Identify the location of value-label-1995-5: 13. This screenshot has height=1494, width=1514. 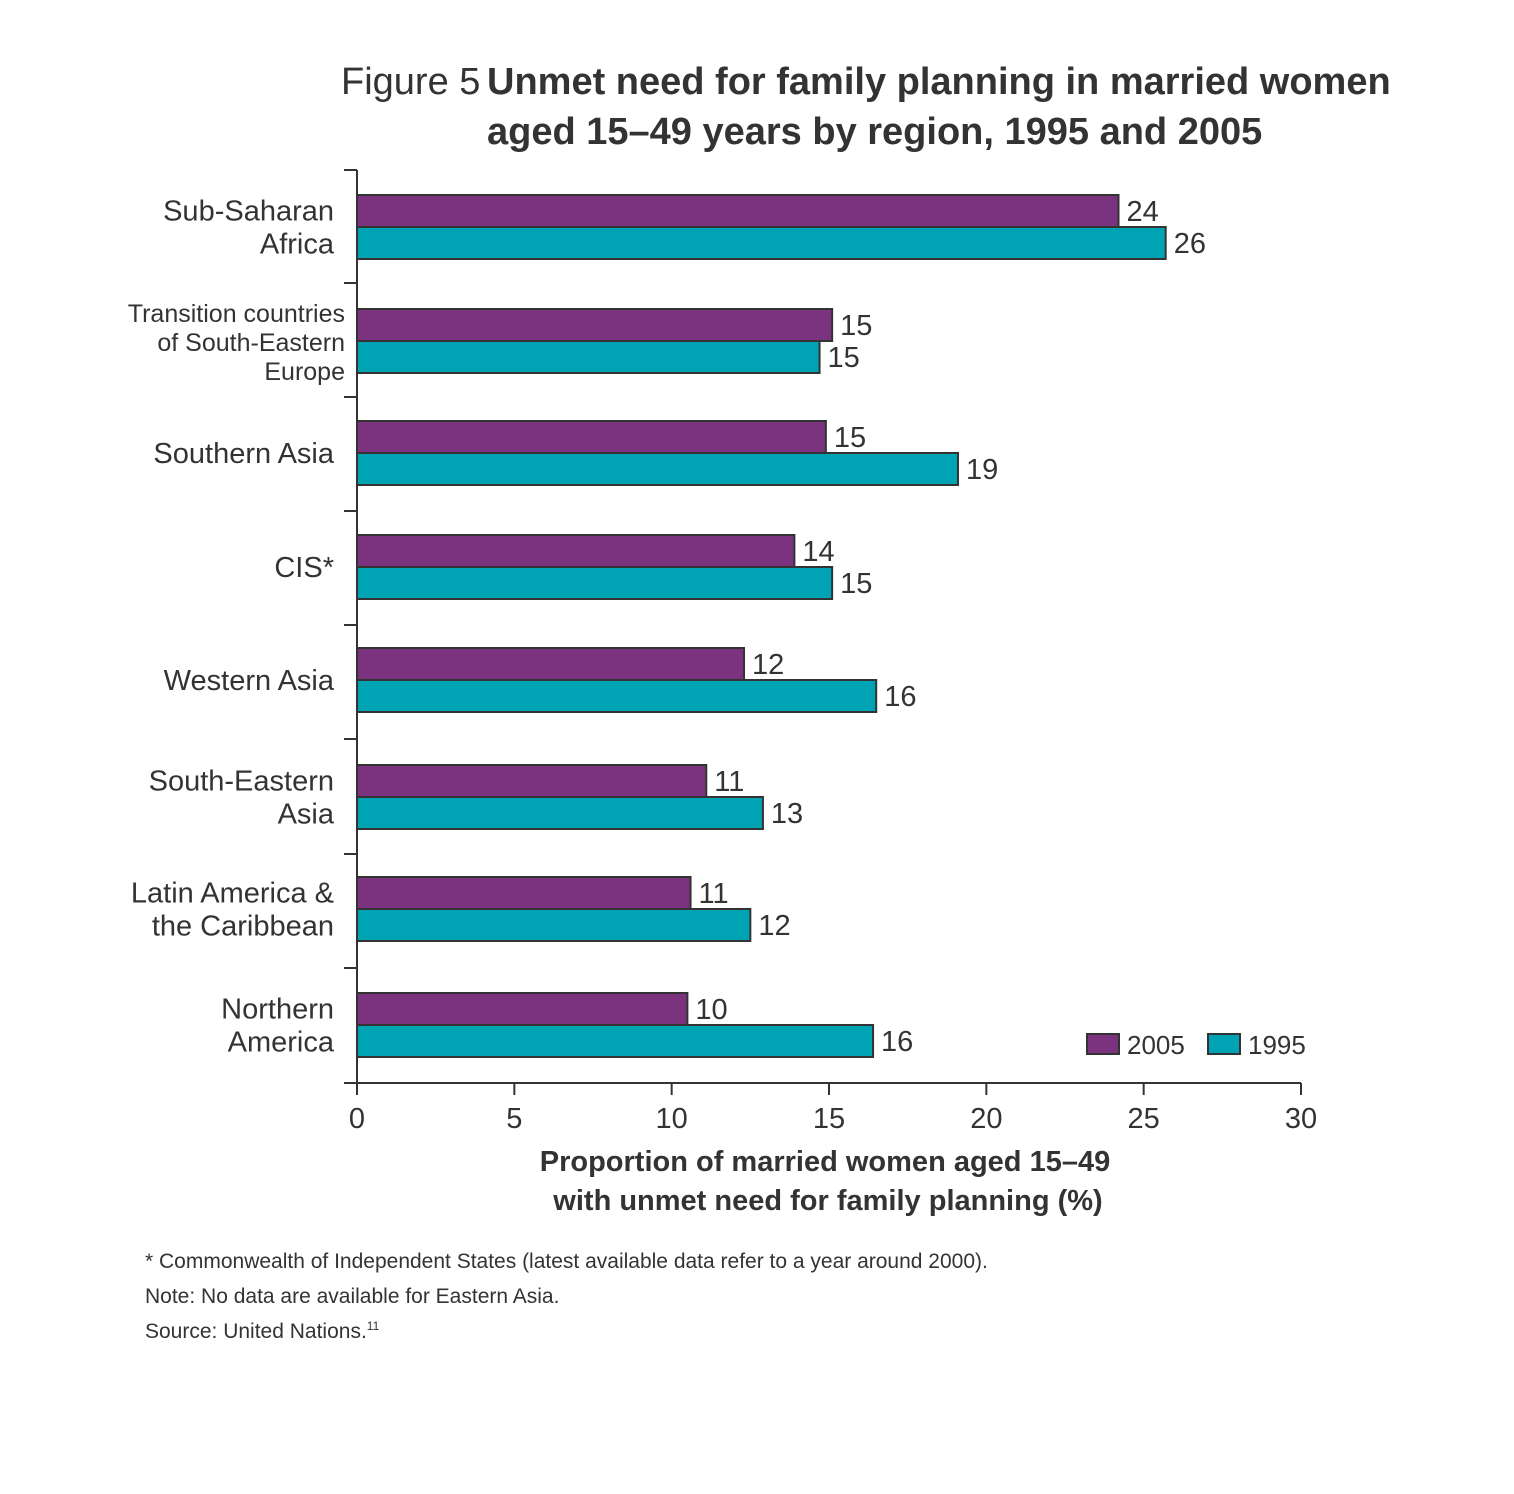
(787, 814).